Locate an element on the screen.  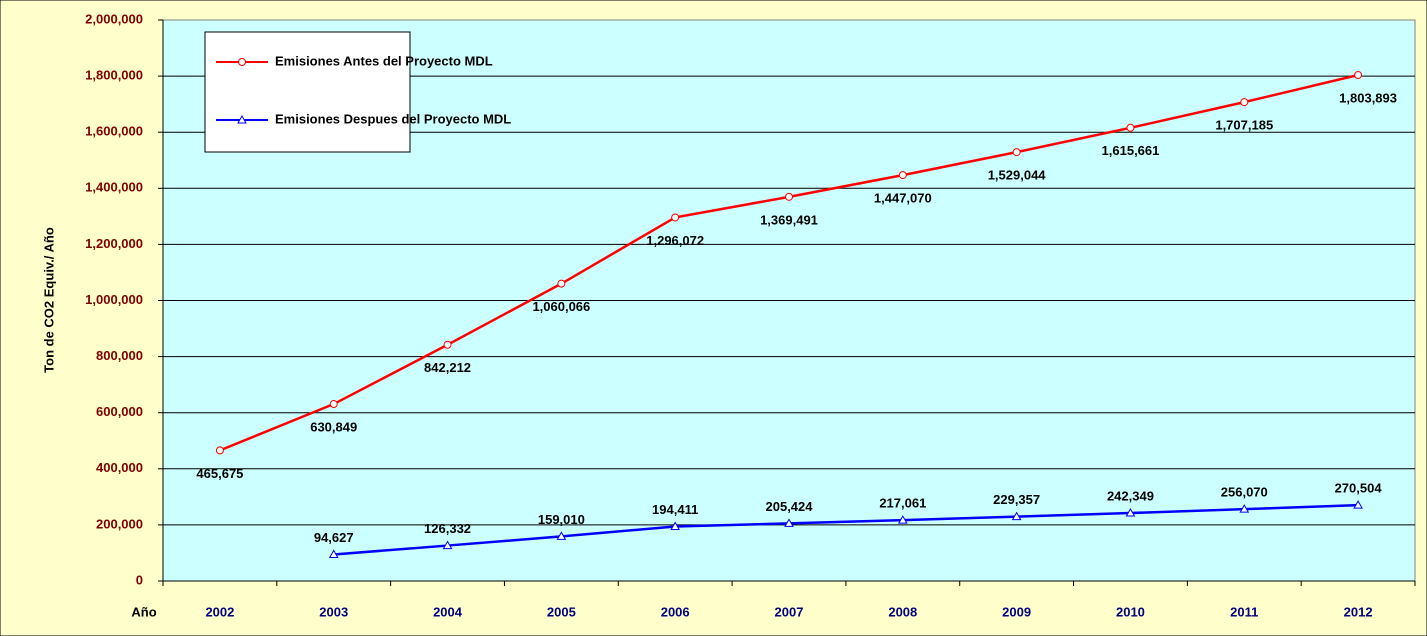
data-label: 94,627 is located at coordinates (334, 537).